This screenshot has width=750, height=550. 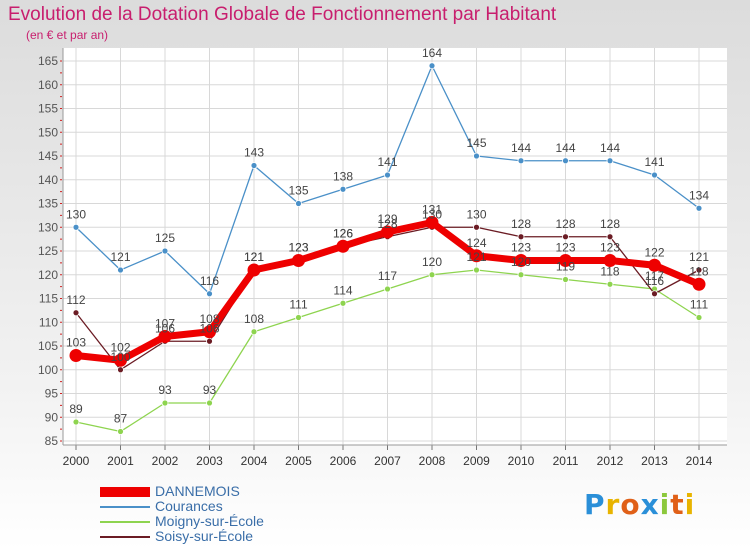 I want to click on data-label-dannemois: 126, so click(x=343, y=233).